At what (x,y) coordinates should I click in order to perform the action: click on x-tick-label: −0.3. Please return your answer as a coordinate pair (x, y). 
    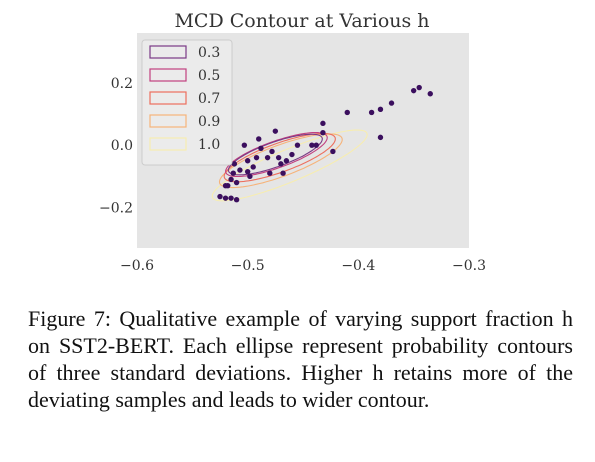
    Looking at the image, I should click on (469, 266).